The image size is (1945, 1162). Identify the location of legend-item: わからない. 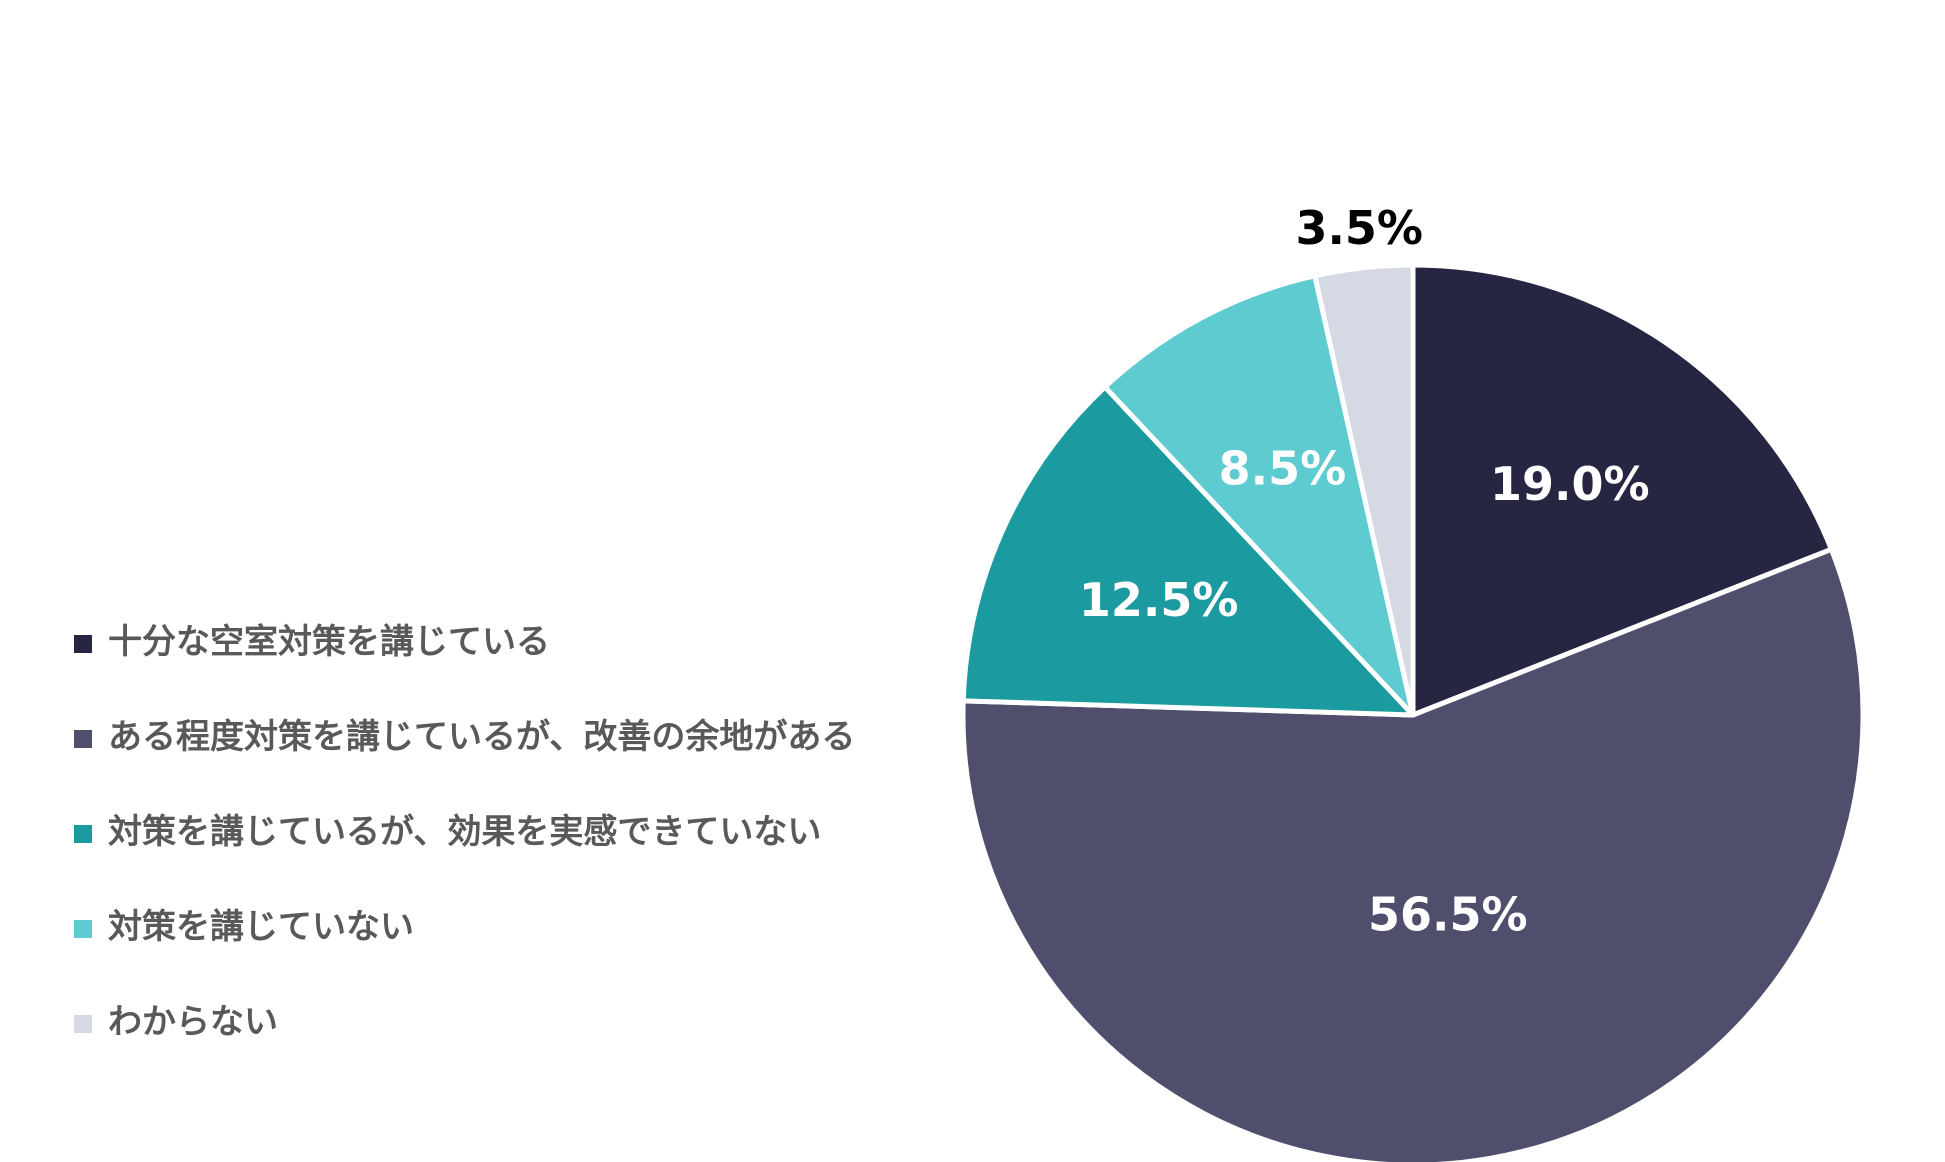
(524, 1039).